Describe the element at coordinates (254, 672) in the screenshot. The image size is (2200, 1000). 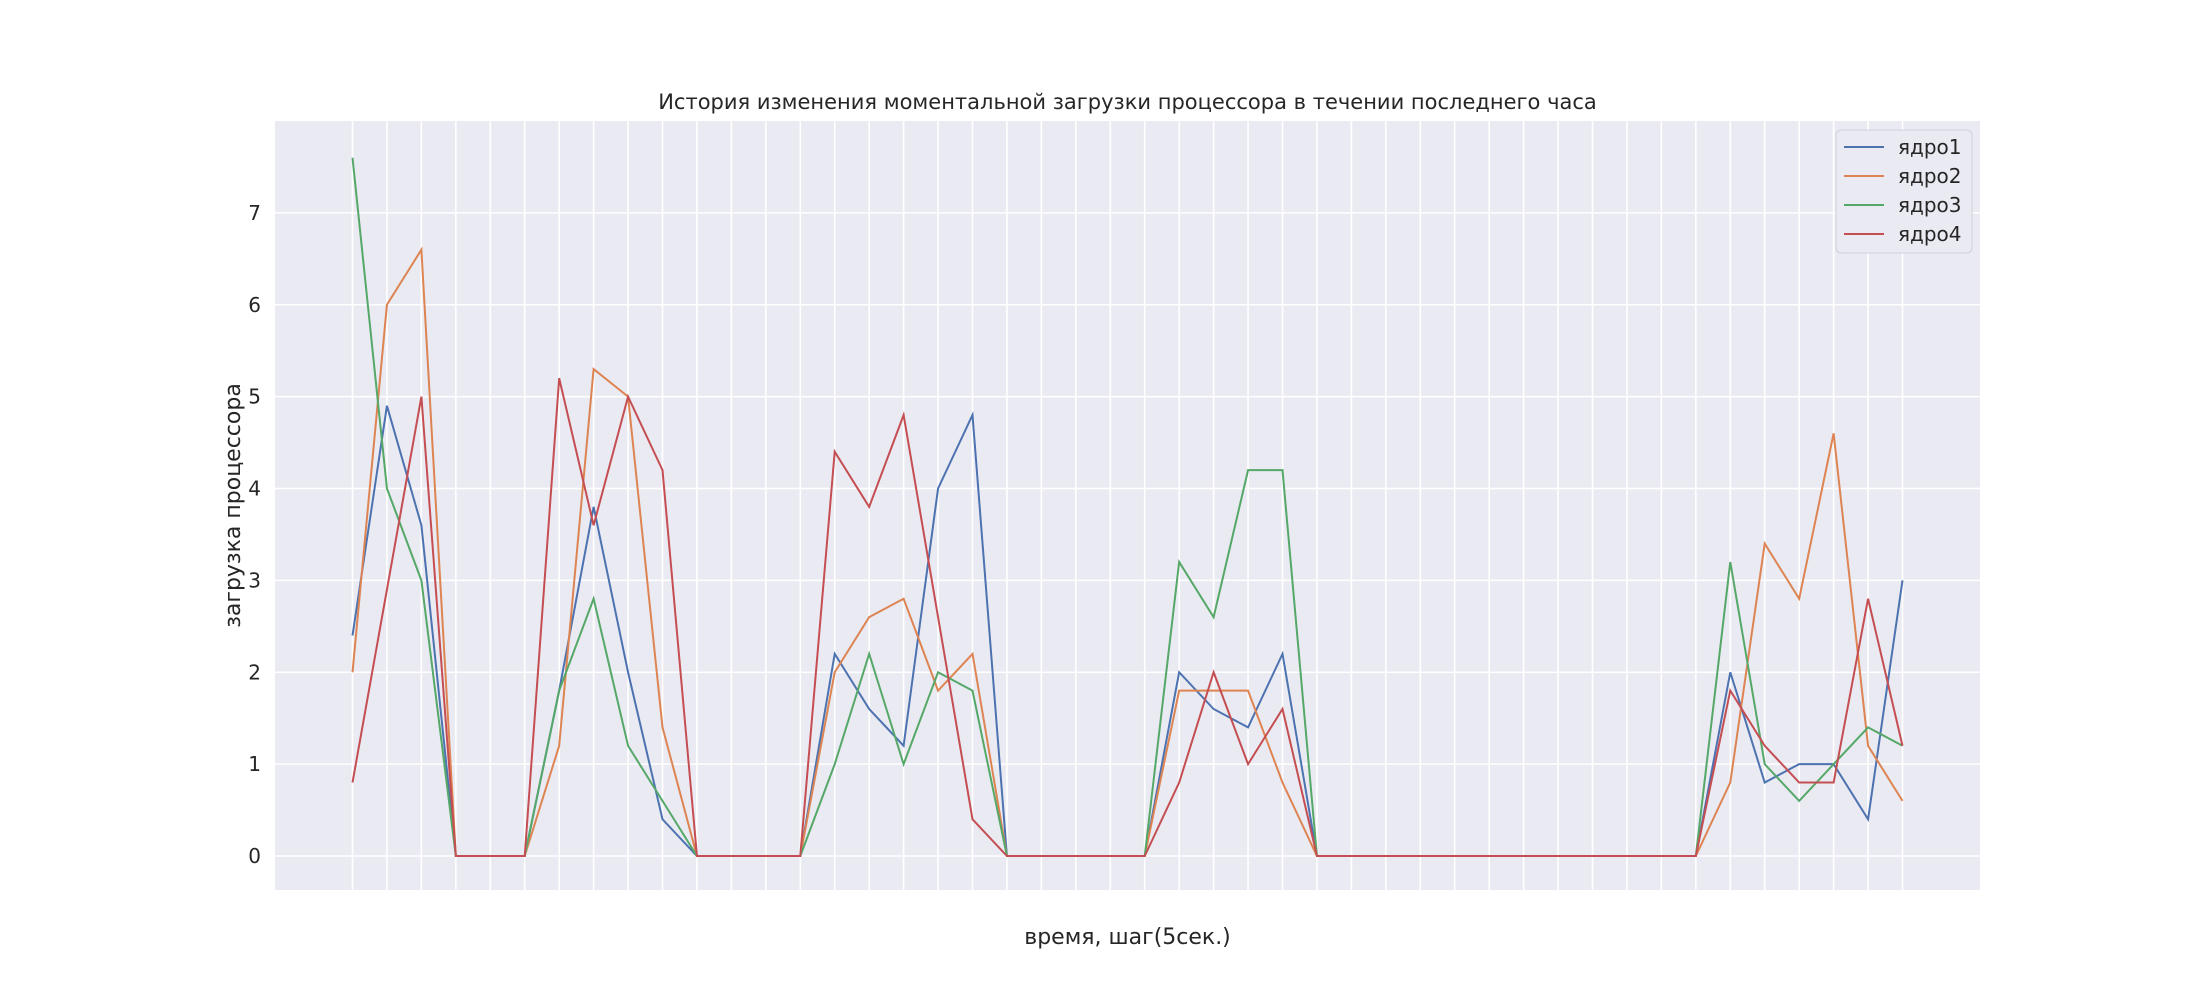
I see `y-tick-label: 2` at that location.